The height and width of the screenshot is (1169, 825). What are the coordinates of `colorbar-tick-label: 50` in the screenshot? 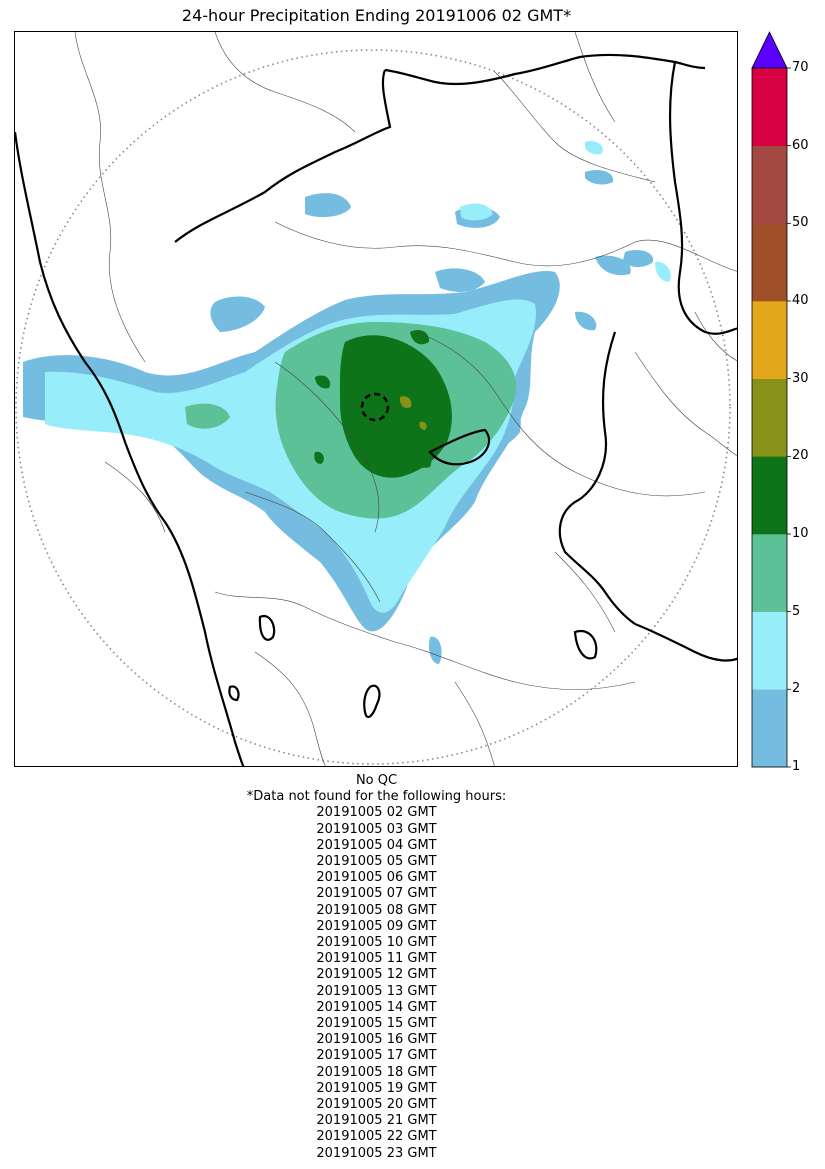 It's located at (800, 223).